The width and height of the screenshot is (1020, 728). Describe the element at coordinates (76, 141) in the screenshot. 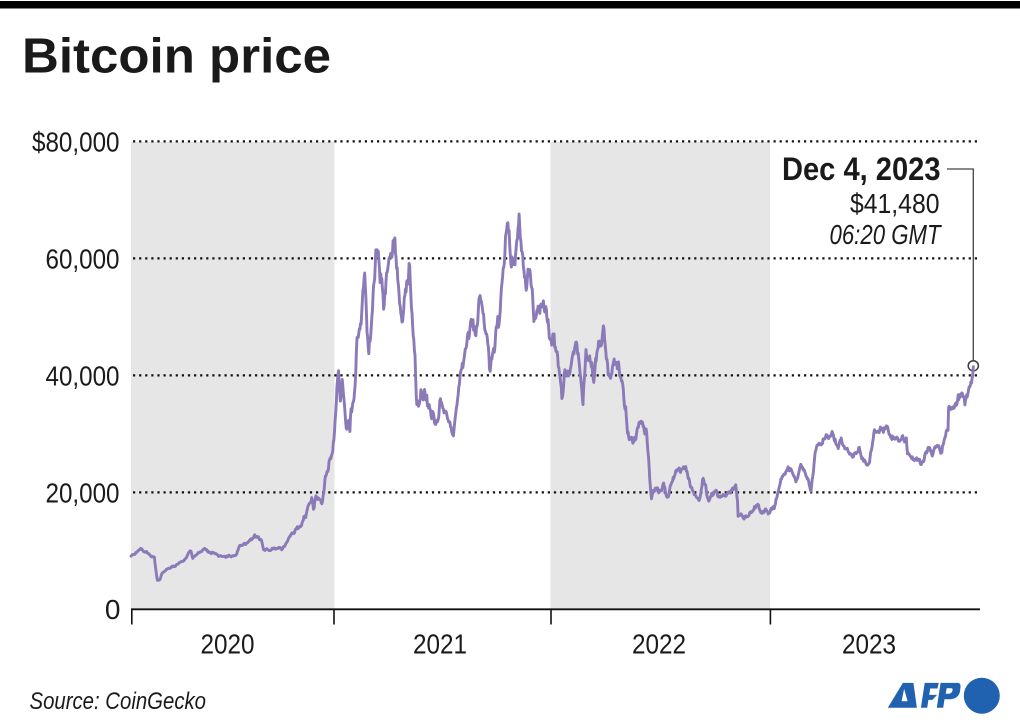

I see `svg-text: $80,000` at that location.